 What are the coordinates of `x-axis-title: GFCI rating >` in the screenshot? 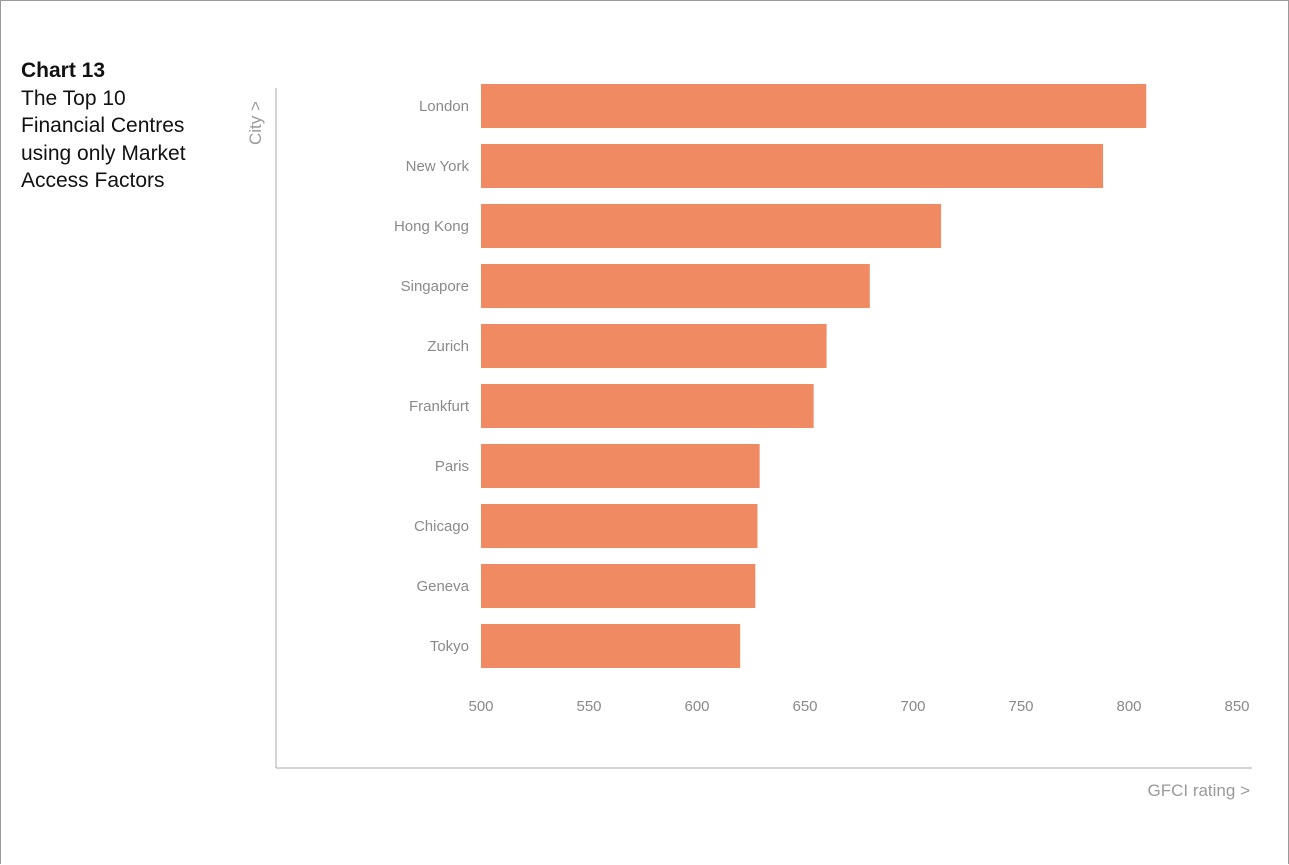 It's located at (1198, 790).